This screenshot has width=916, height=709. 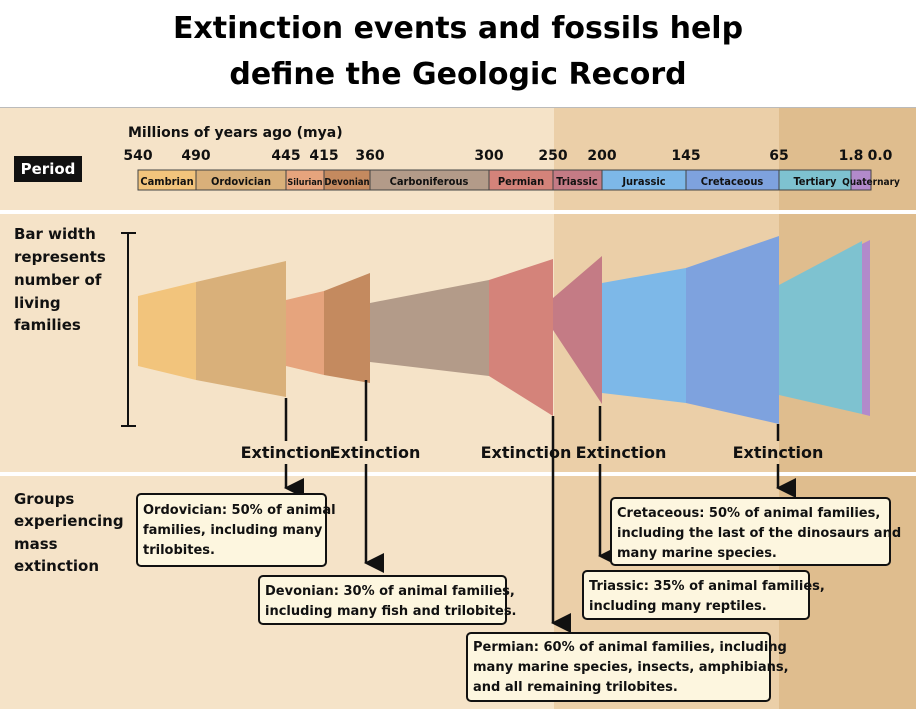 I want to click on page-title-line-2: define the Geologic Record, so click(x=458, y=74).